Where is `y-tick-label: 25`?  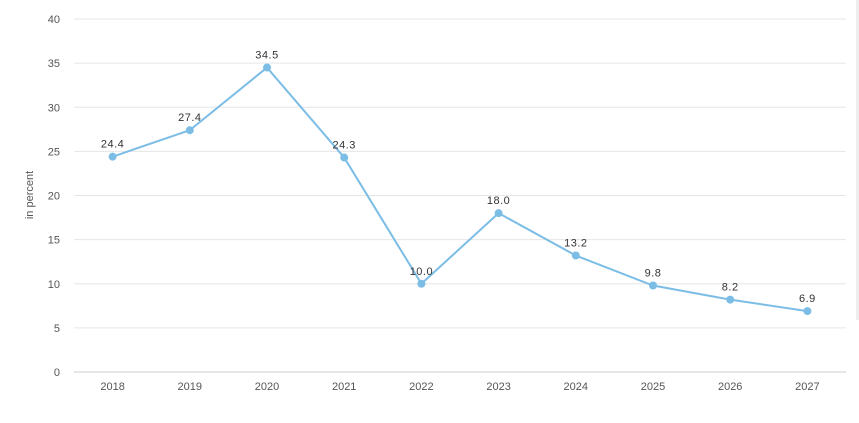
y-tick-label: 25 is located at coordinates (54, 152).